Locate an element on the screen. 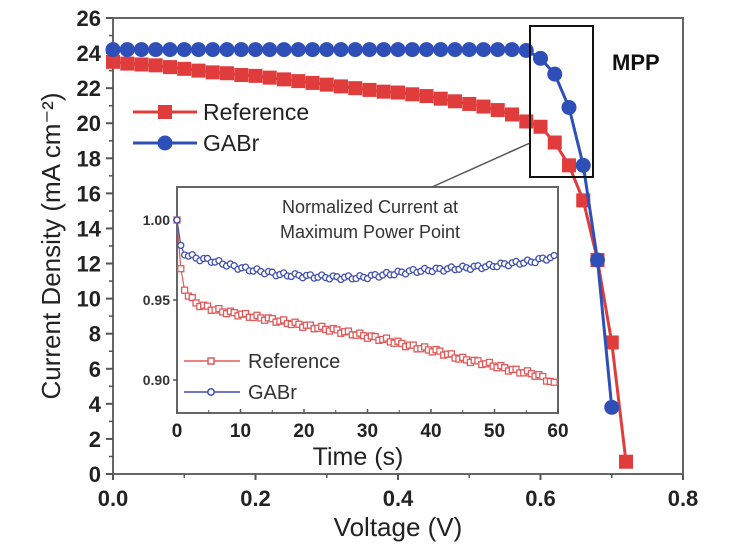  legend-label-reference: Reference is located at coordinates (256, 112).